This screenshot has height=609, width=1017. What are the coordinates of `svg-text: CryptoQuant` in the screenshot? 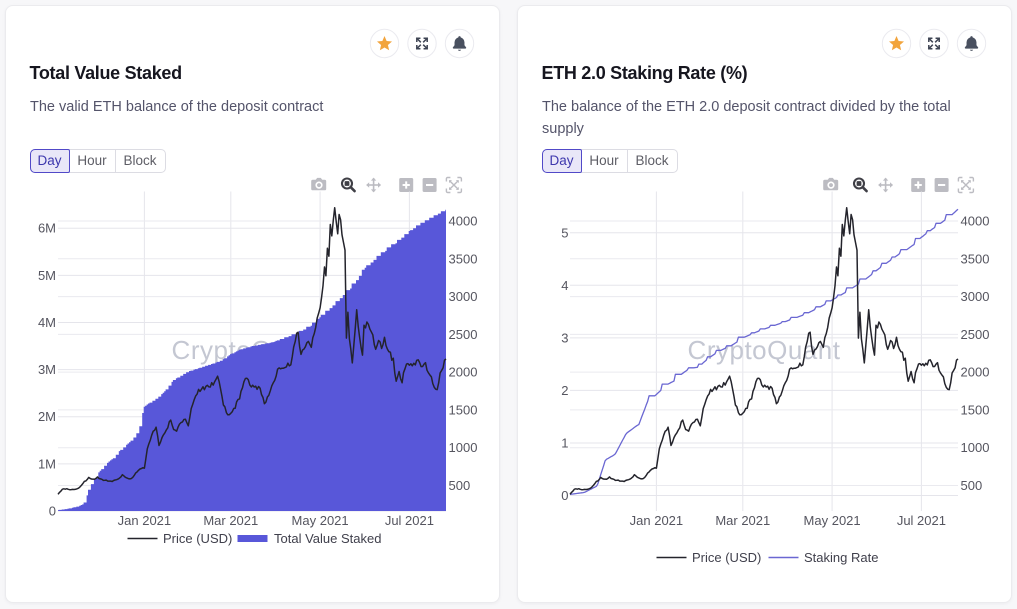 It's located at (764, 350).